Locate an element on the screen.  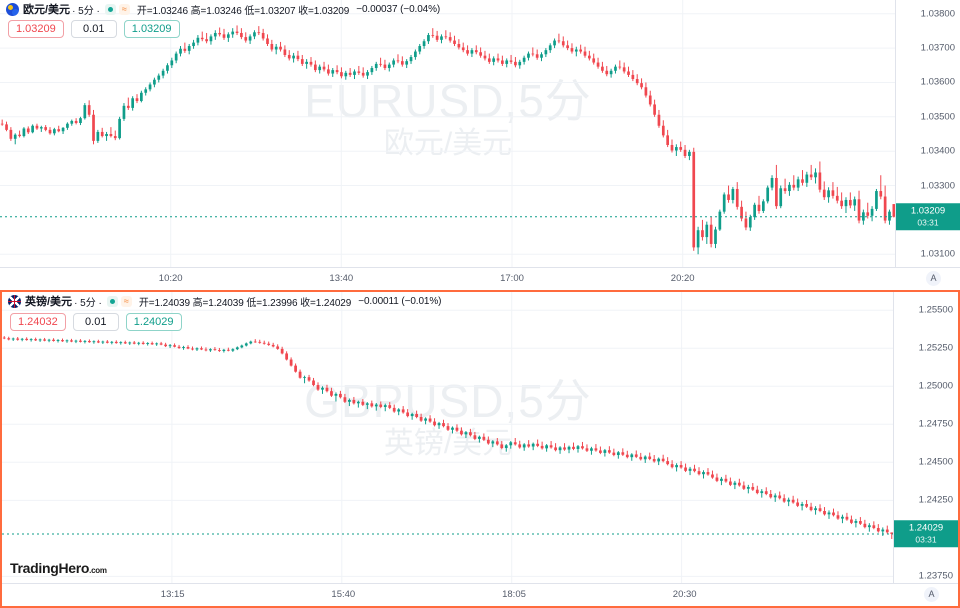
logo-domain: .com is located at coordinates (98, 570).